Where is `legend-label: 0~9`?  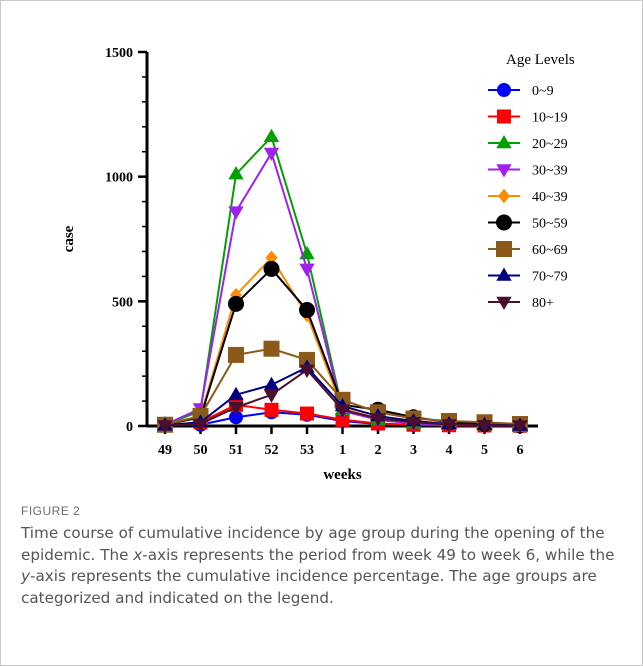
legend-label: 0~9 is located at coordinates (543, 91).